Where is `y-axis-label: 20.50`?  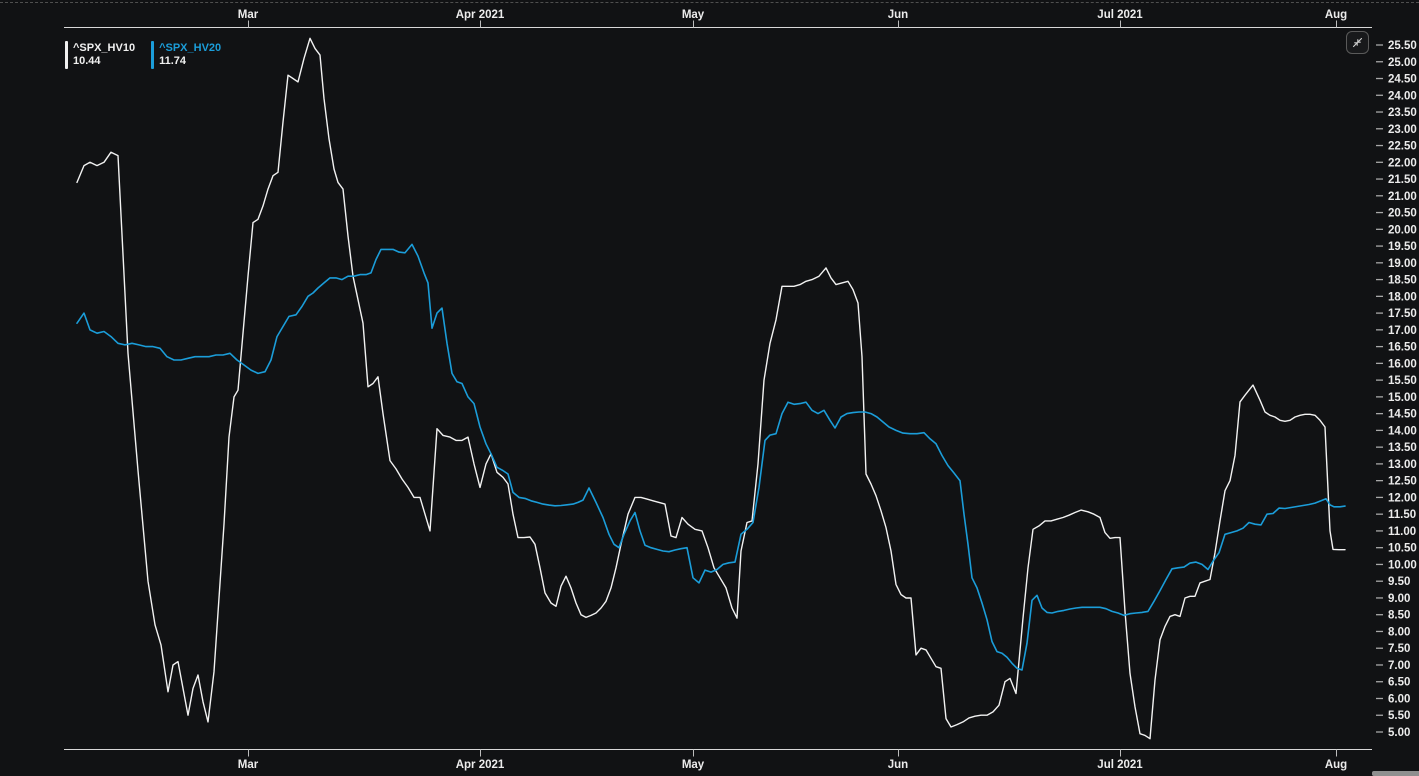
y-axis-label: 20.50 is located at coordinates (1402, 214).